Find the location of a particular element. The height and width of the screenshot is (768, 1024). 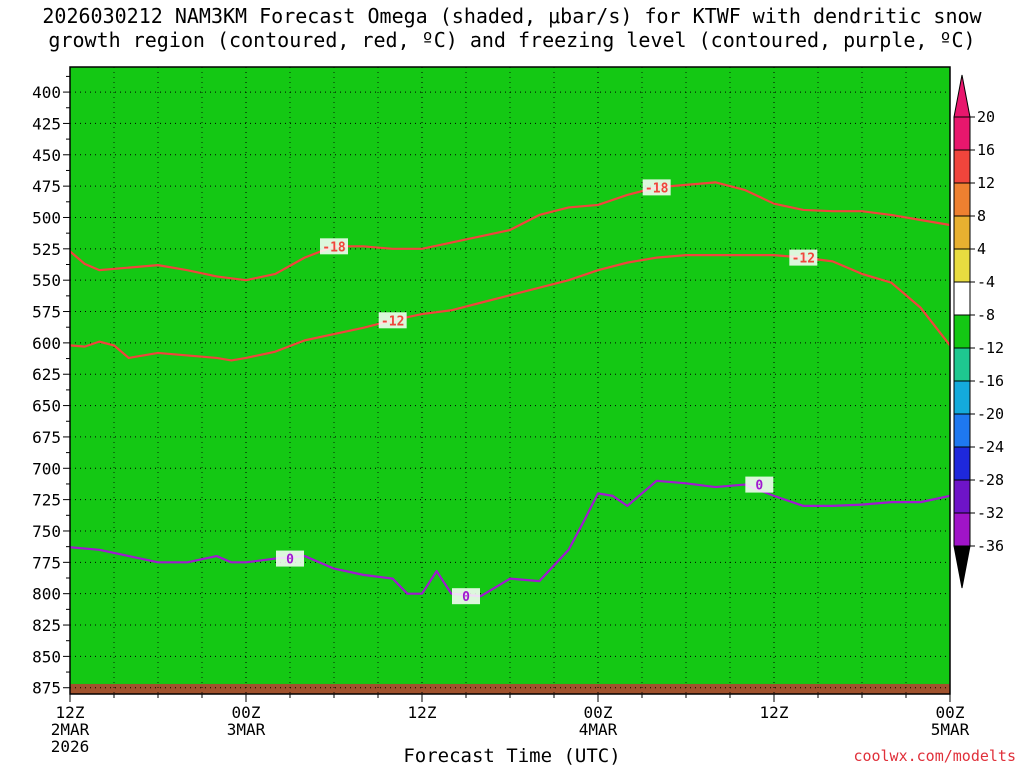

colorbar: 20 16 12 8 4 -4 -8 -12 -16 -20 -24 -28 -32 -36 is located at coordinates (978, 331).